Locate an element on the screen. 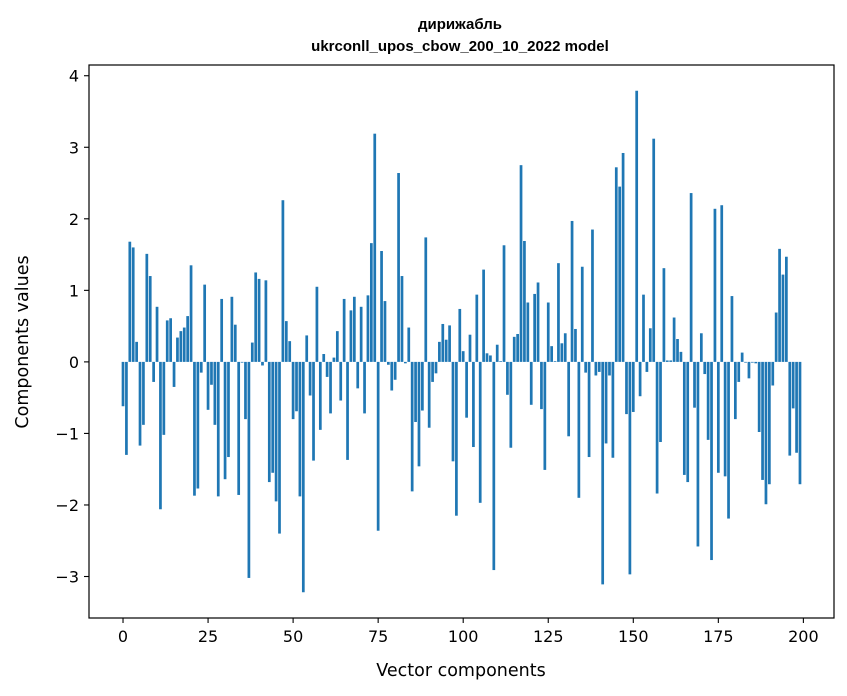 The image size is (847, 696). y-tick-label: 2 is located at coordinates (74, 219).